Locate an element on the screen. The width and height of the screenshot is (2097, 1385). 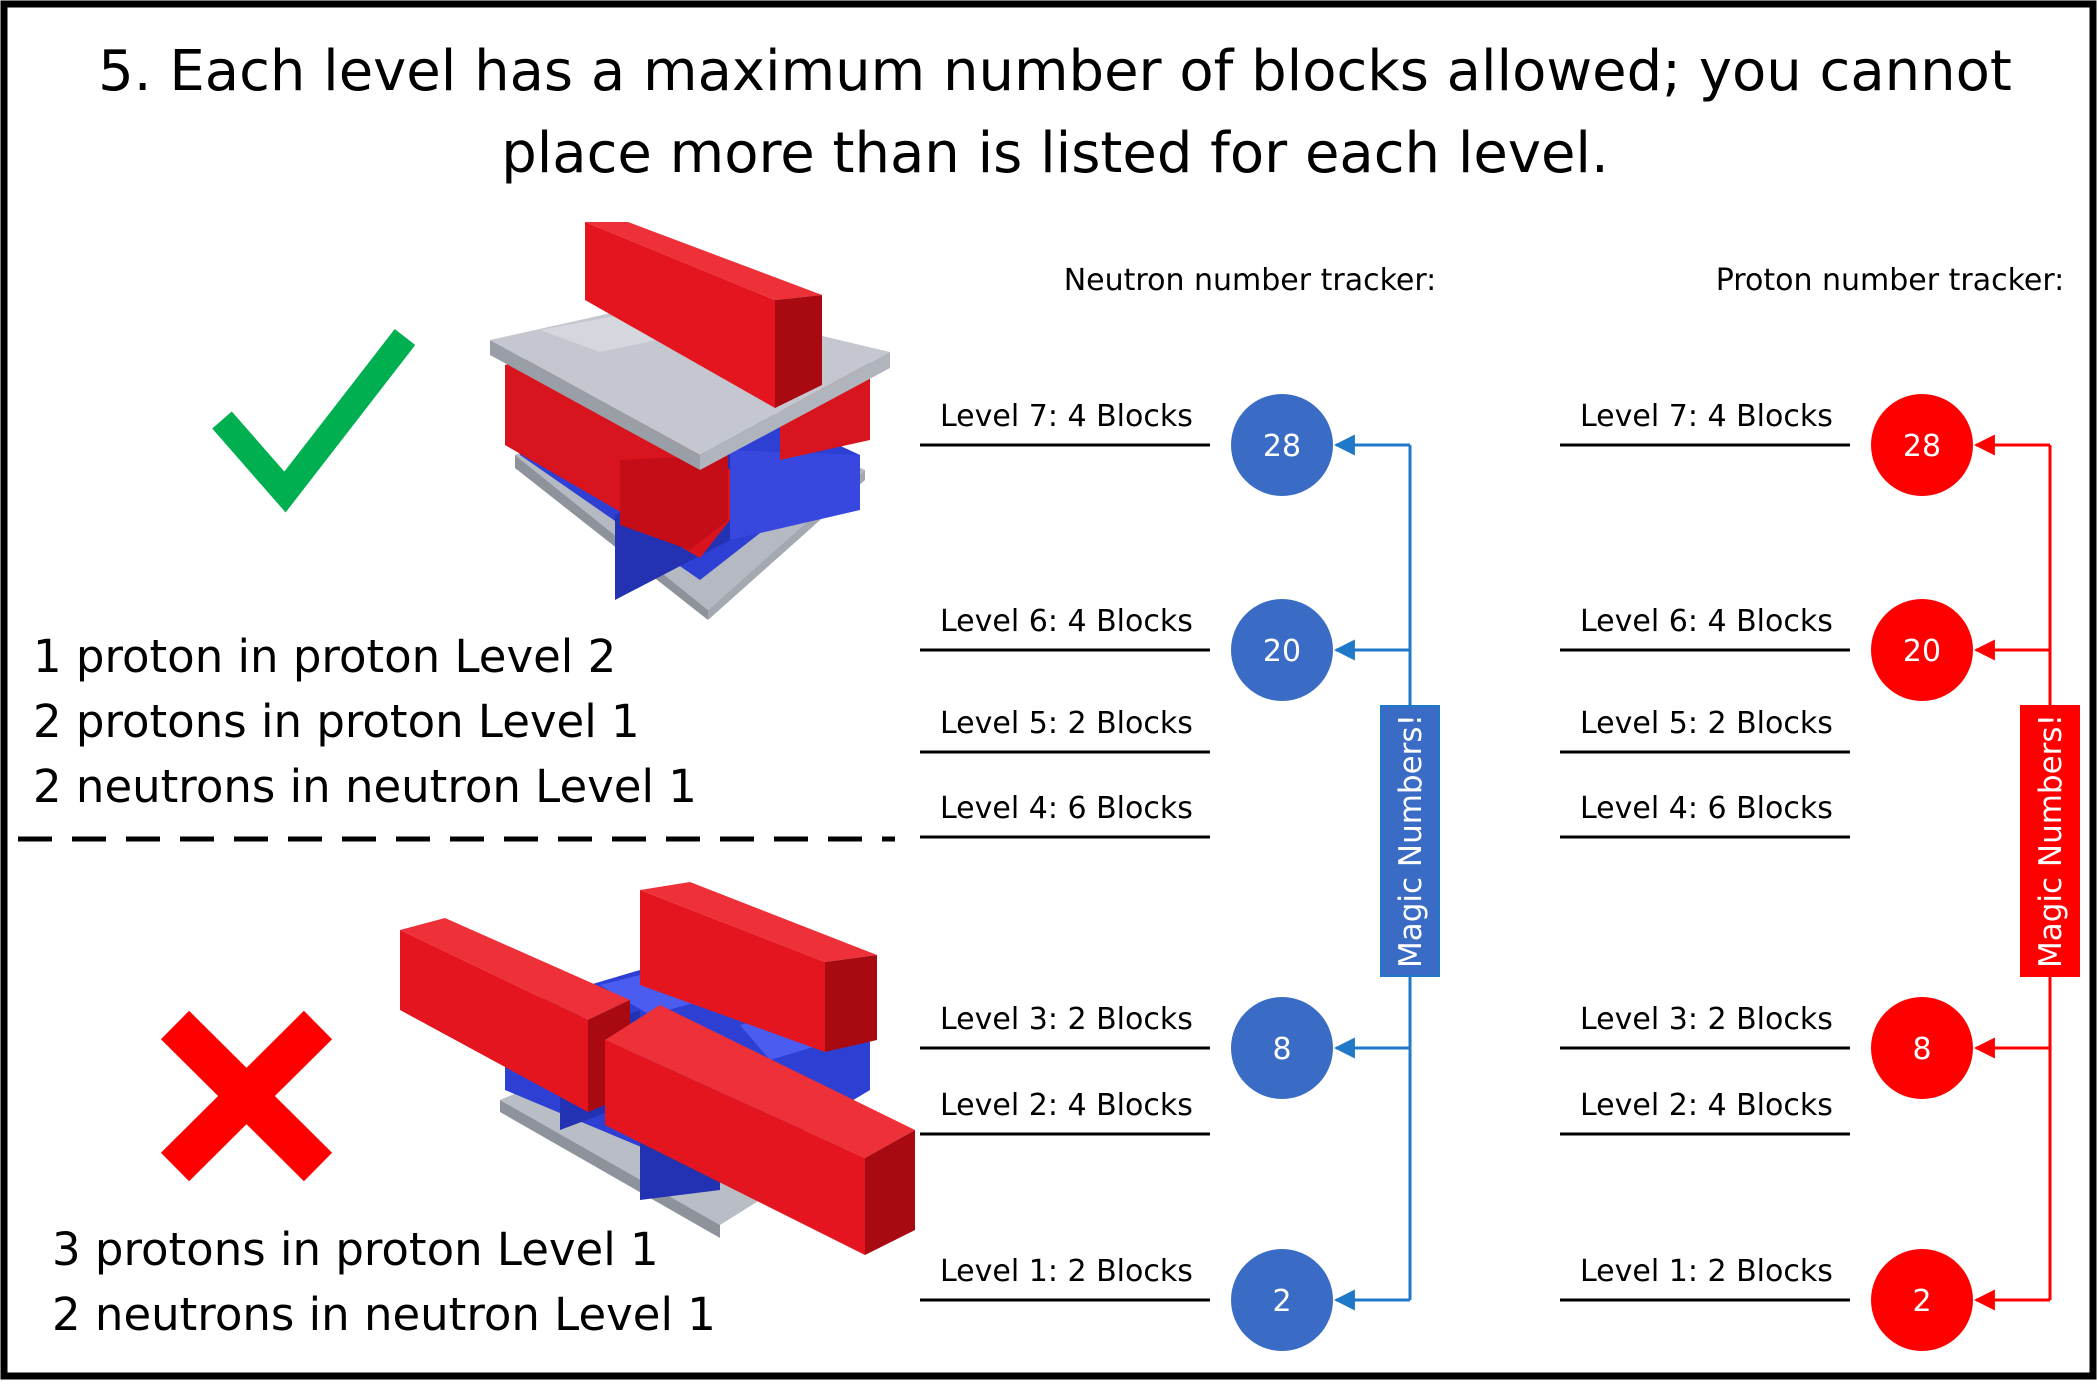
neutron-tracker-heading: Neutron number tracker: is located at coordinates (1250, 280).